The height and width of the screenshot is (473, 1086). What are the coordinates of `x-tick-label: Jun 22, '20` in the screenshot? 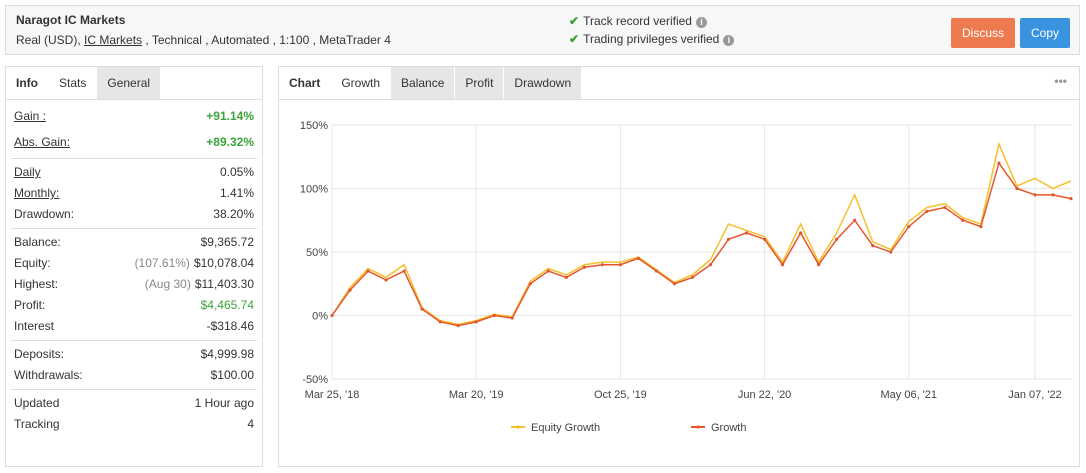 It's located at (764, 395).